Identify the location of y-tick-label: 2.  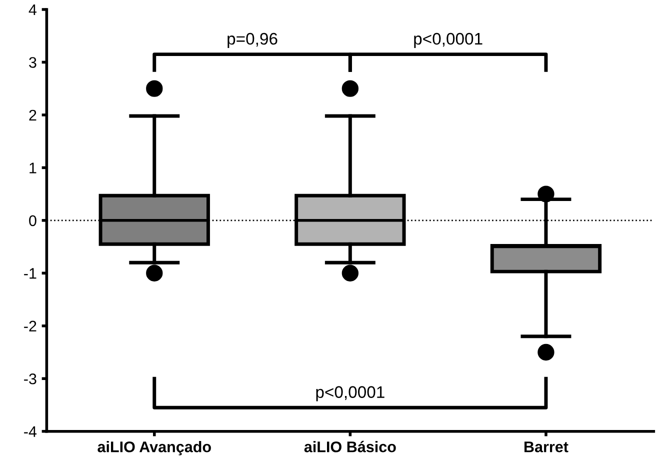
(32, 115).